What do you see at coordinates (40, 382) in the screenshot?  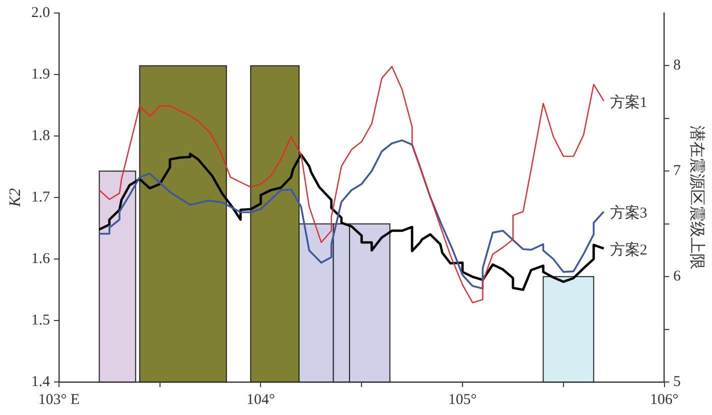 I see `y-tick-label: 1.4` at bounding box center [40, 382].